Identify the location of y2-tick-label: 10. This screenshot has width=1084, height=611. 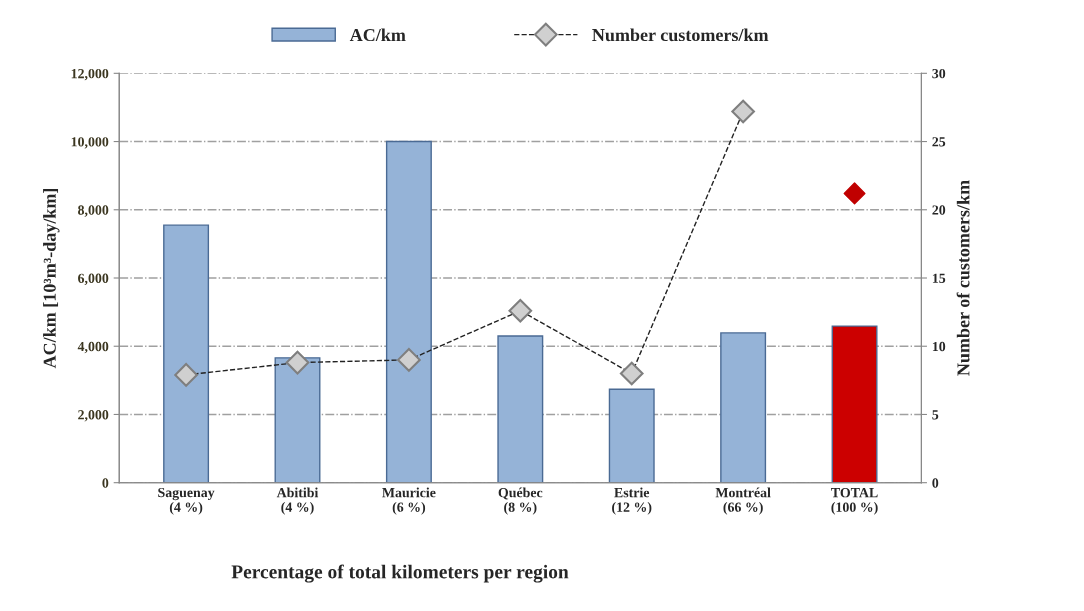
(939, 346).